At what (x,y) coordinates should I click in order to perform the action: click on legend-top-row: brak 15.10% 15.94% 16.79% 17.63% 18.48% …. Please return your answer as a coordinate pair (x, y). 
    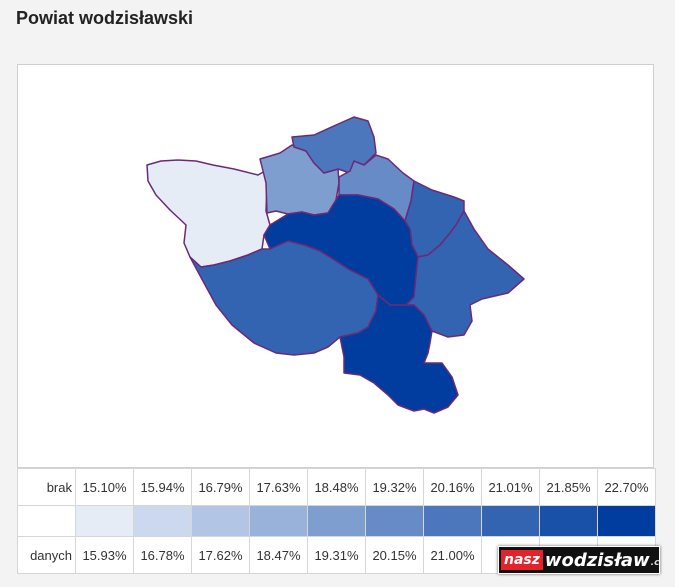
    Looking at the image, I should click on (336, 487).